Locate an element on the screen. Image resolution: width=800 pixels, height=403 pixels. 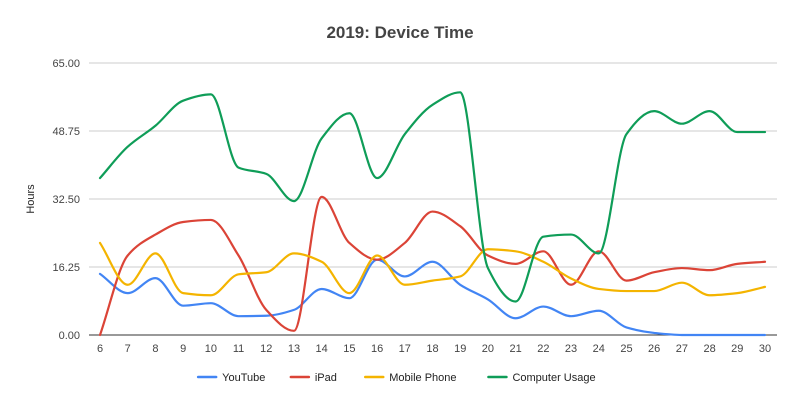
series-line-mobile-phone is located at coordinates (432, 269).